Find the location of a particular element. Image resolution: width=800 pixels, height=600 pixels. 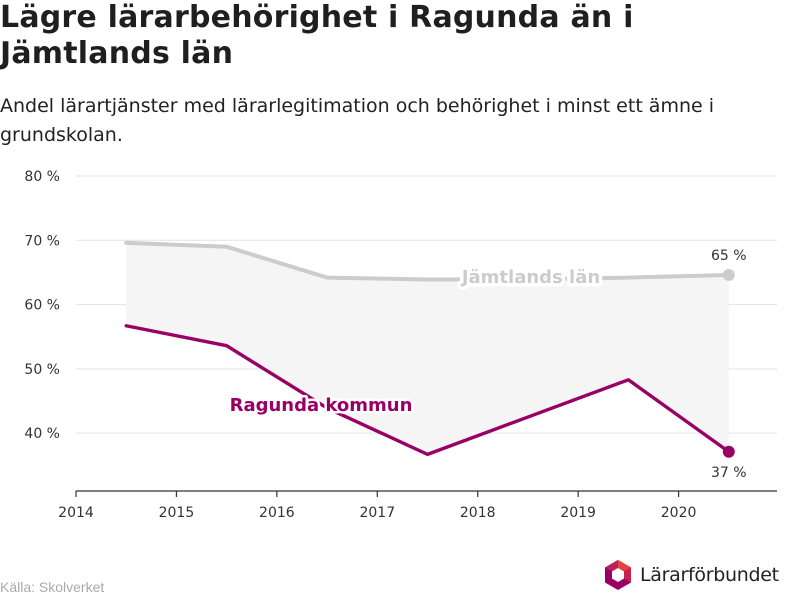

end-marker-ragunda is located at coordinates (728, 451).